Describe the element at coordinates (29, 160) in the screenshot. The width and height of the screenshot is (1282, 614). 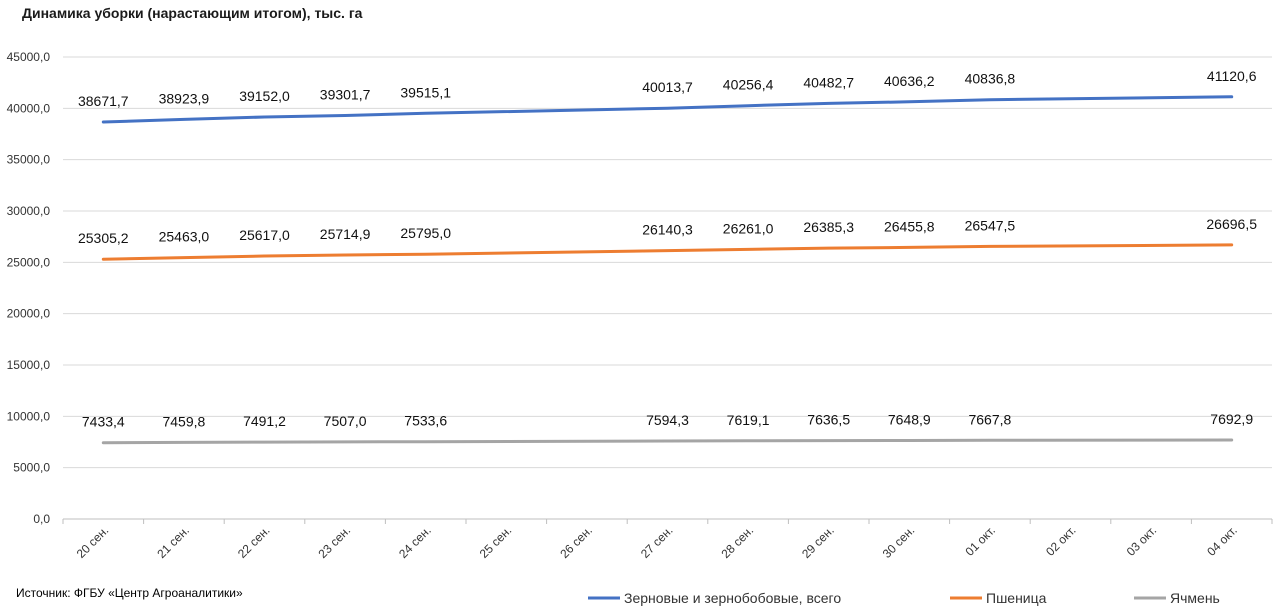
I see `y-tick-label: 35000,0` at that location.